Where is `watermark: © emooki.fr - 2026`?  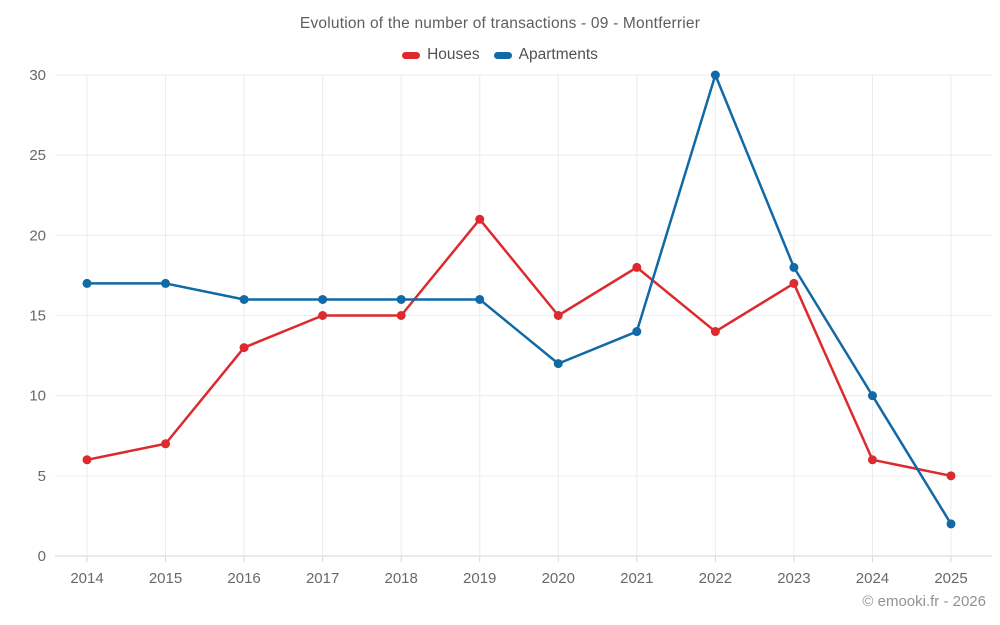 watermark: © emooki.fr - 2026 is located at coordinates (924, 601).